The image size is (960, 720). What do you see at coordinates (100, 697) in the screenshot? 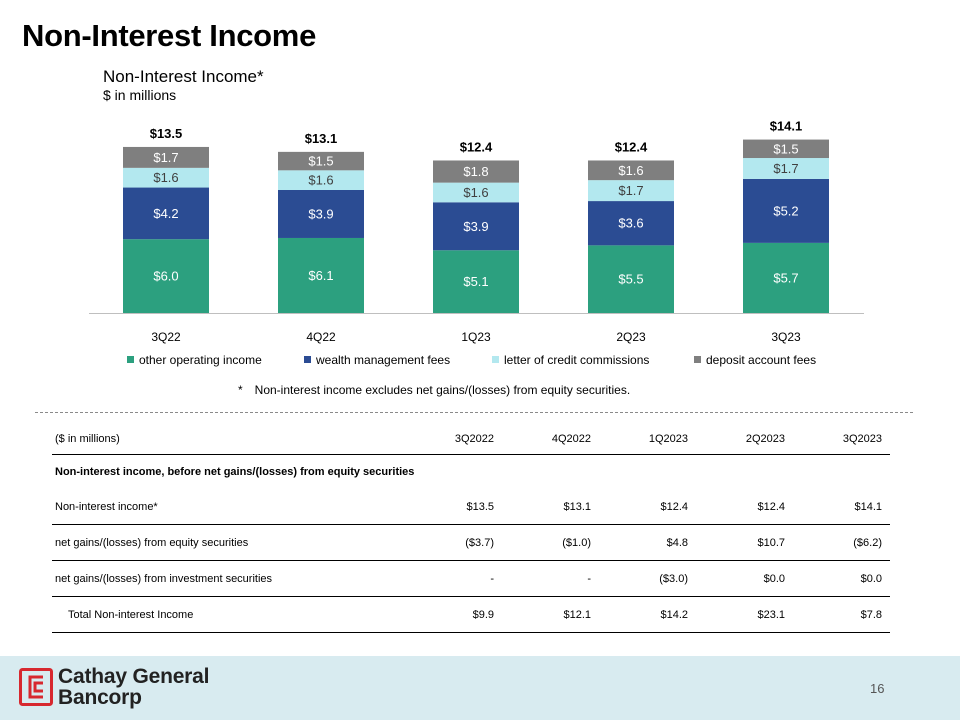
I see `brand-name-line2: Bancorp` at bounding box center [100, 697].